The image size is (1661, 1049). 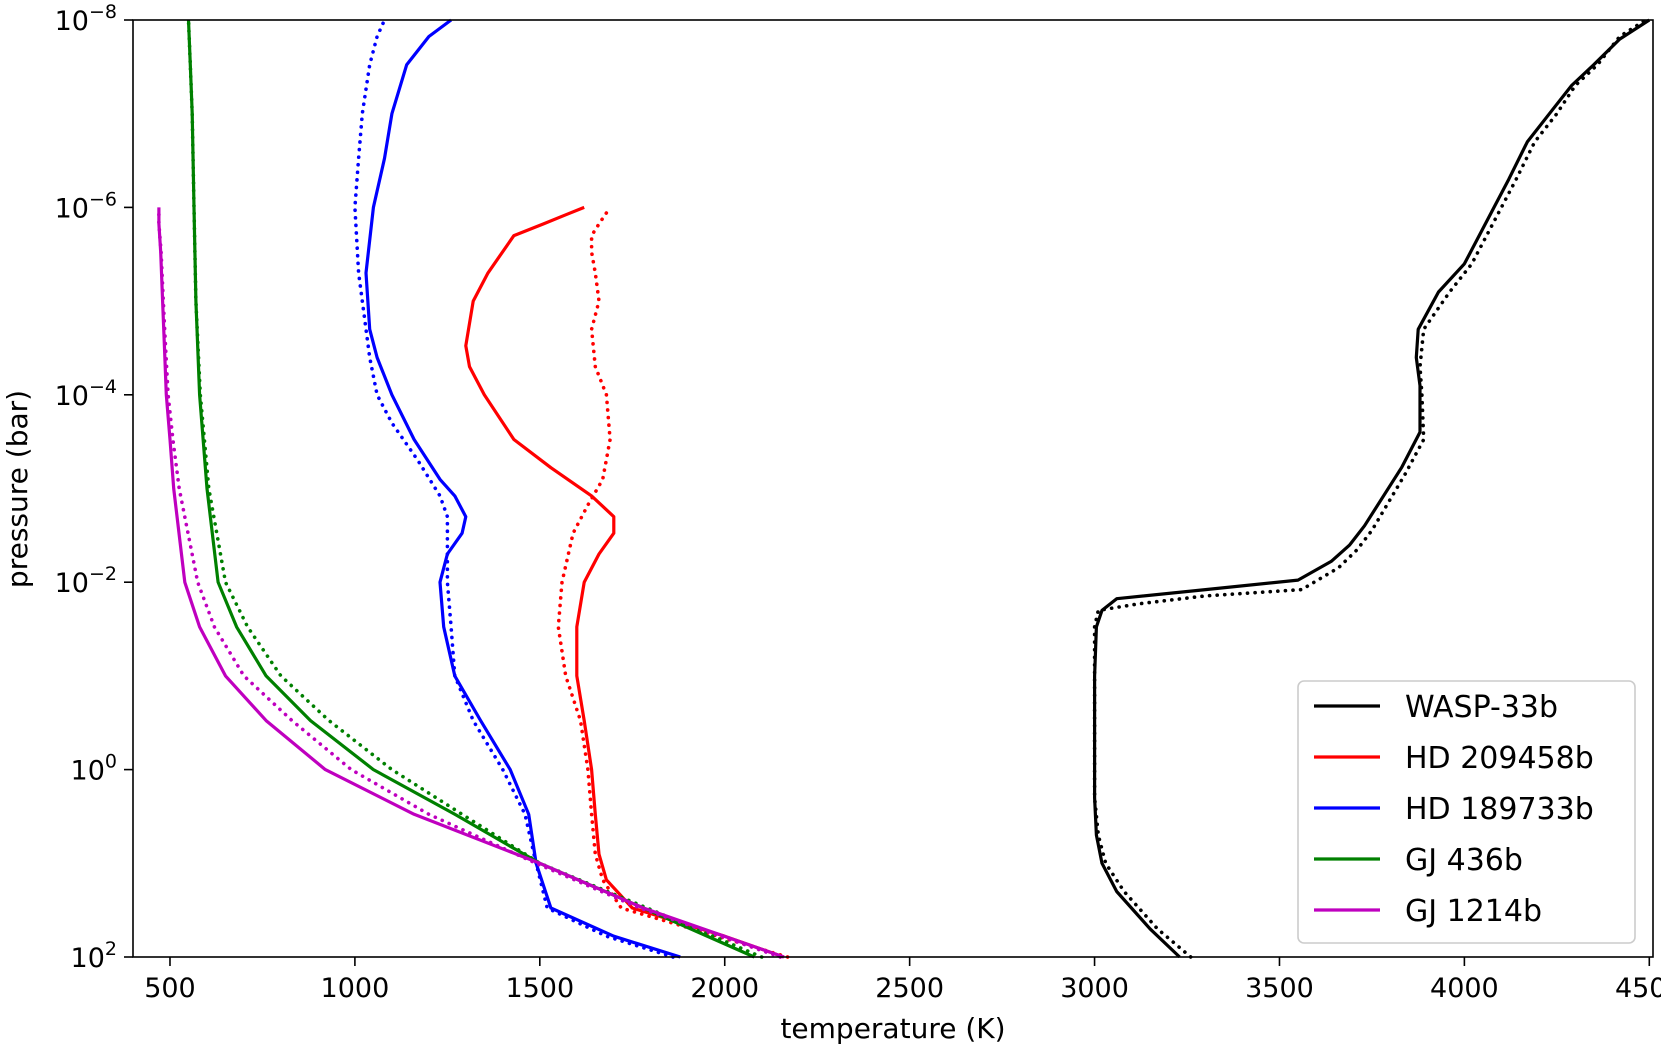 I want to click on x-tick-label: 4500, so click(x=1638, y=988).